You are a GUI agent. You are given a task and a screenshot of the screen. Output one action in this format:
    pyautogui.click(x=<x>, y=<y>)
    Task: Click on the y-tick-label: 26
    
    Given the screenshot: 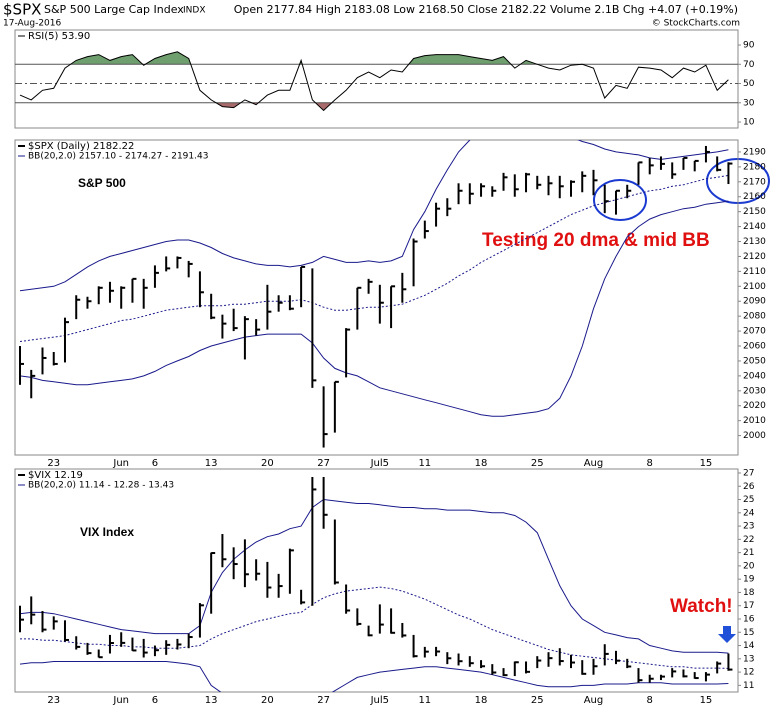 What is the action you would take?
    pyautogui.click(x=749, y=487)
    